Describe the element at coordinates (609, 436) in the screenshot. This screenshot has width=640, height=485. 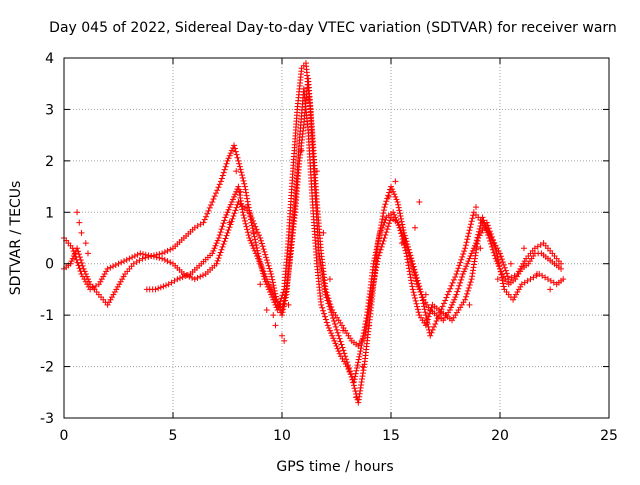
I see `x-tick-label: 25` at that location.